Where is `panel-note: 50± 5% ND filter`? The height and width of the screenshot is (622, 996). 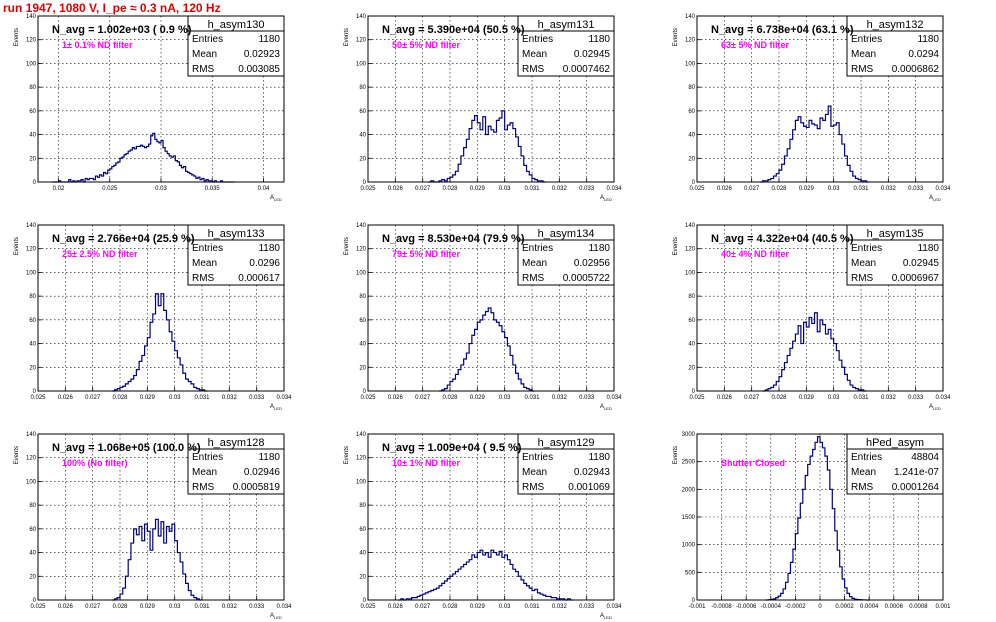
panel-note: 50± 5% ND filter is located at coordinates (426, 45).